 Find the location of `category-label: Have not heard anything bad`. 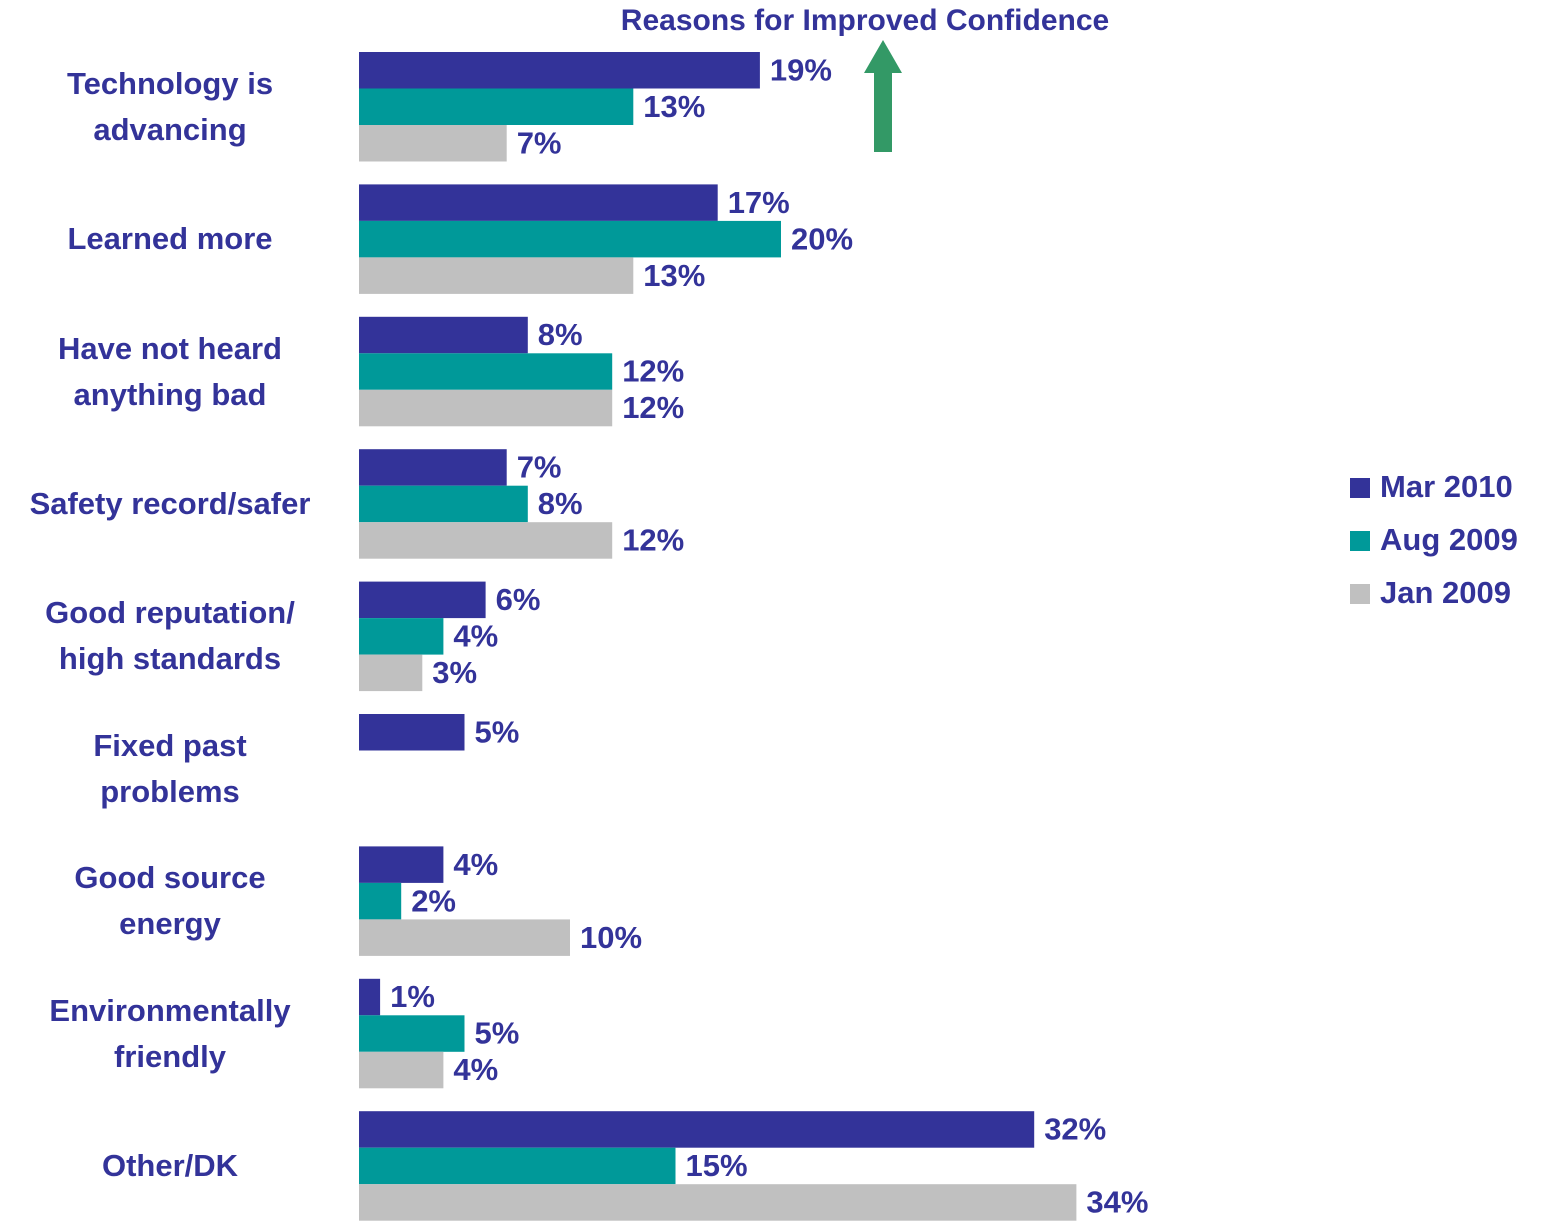

category-label: Have not heard anything bad is located at coordinates (170, 371).